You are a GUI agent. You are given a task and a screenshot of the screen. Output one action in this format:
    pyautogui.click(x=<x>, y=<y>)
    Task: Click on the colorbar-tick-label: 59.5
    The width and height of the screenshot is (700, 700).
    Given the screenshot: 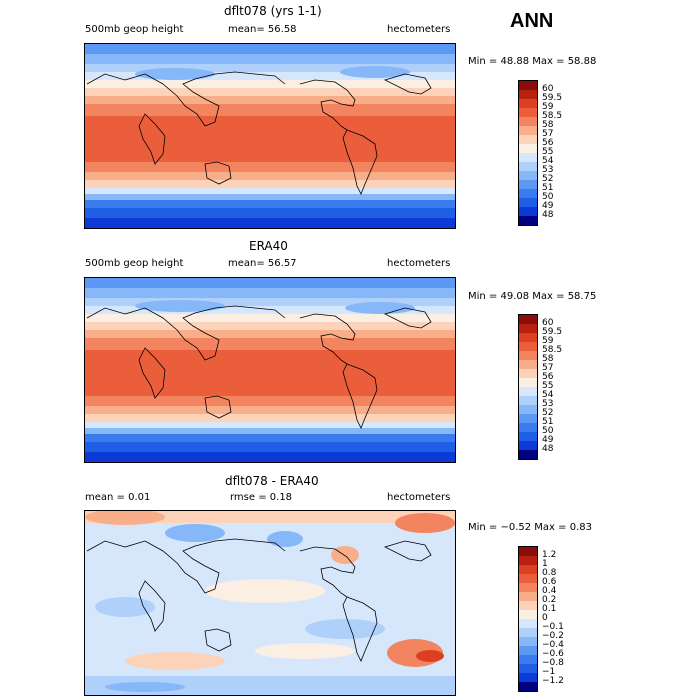 What is the action you would take?
    pyautogui.click(x=552, y=332)
    